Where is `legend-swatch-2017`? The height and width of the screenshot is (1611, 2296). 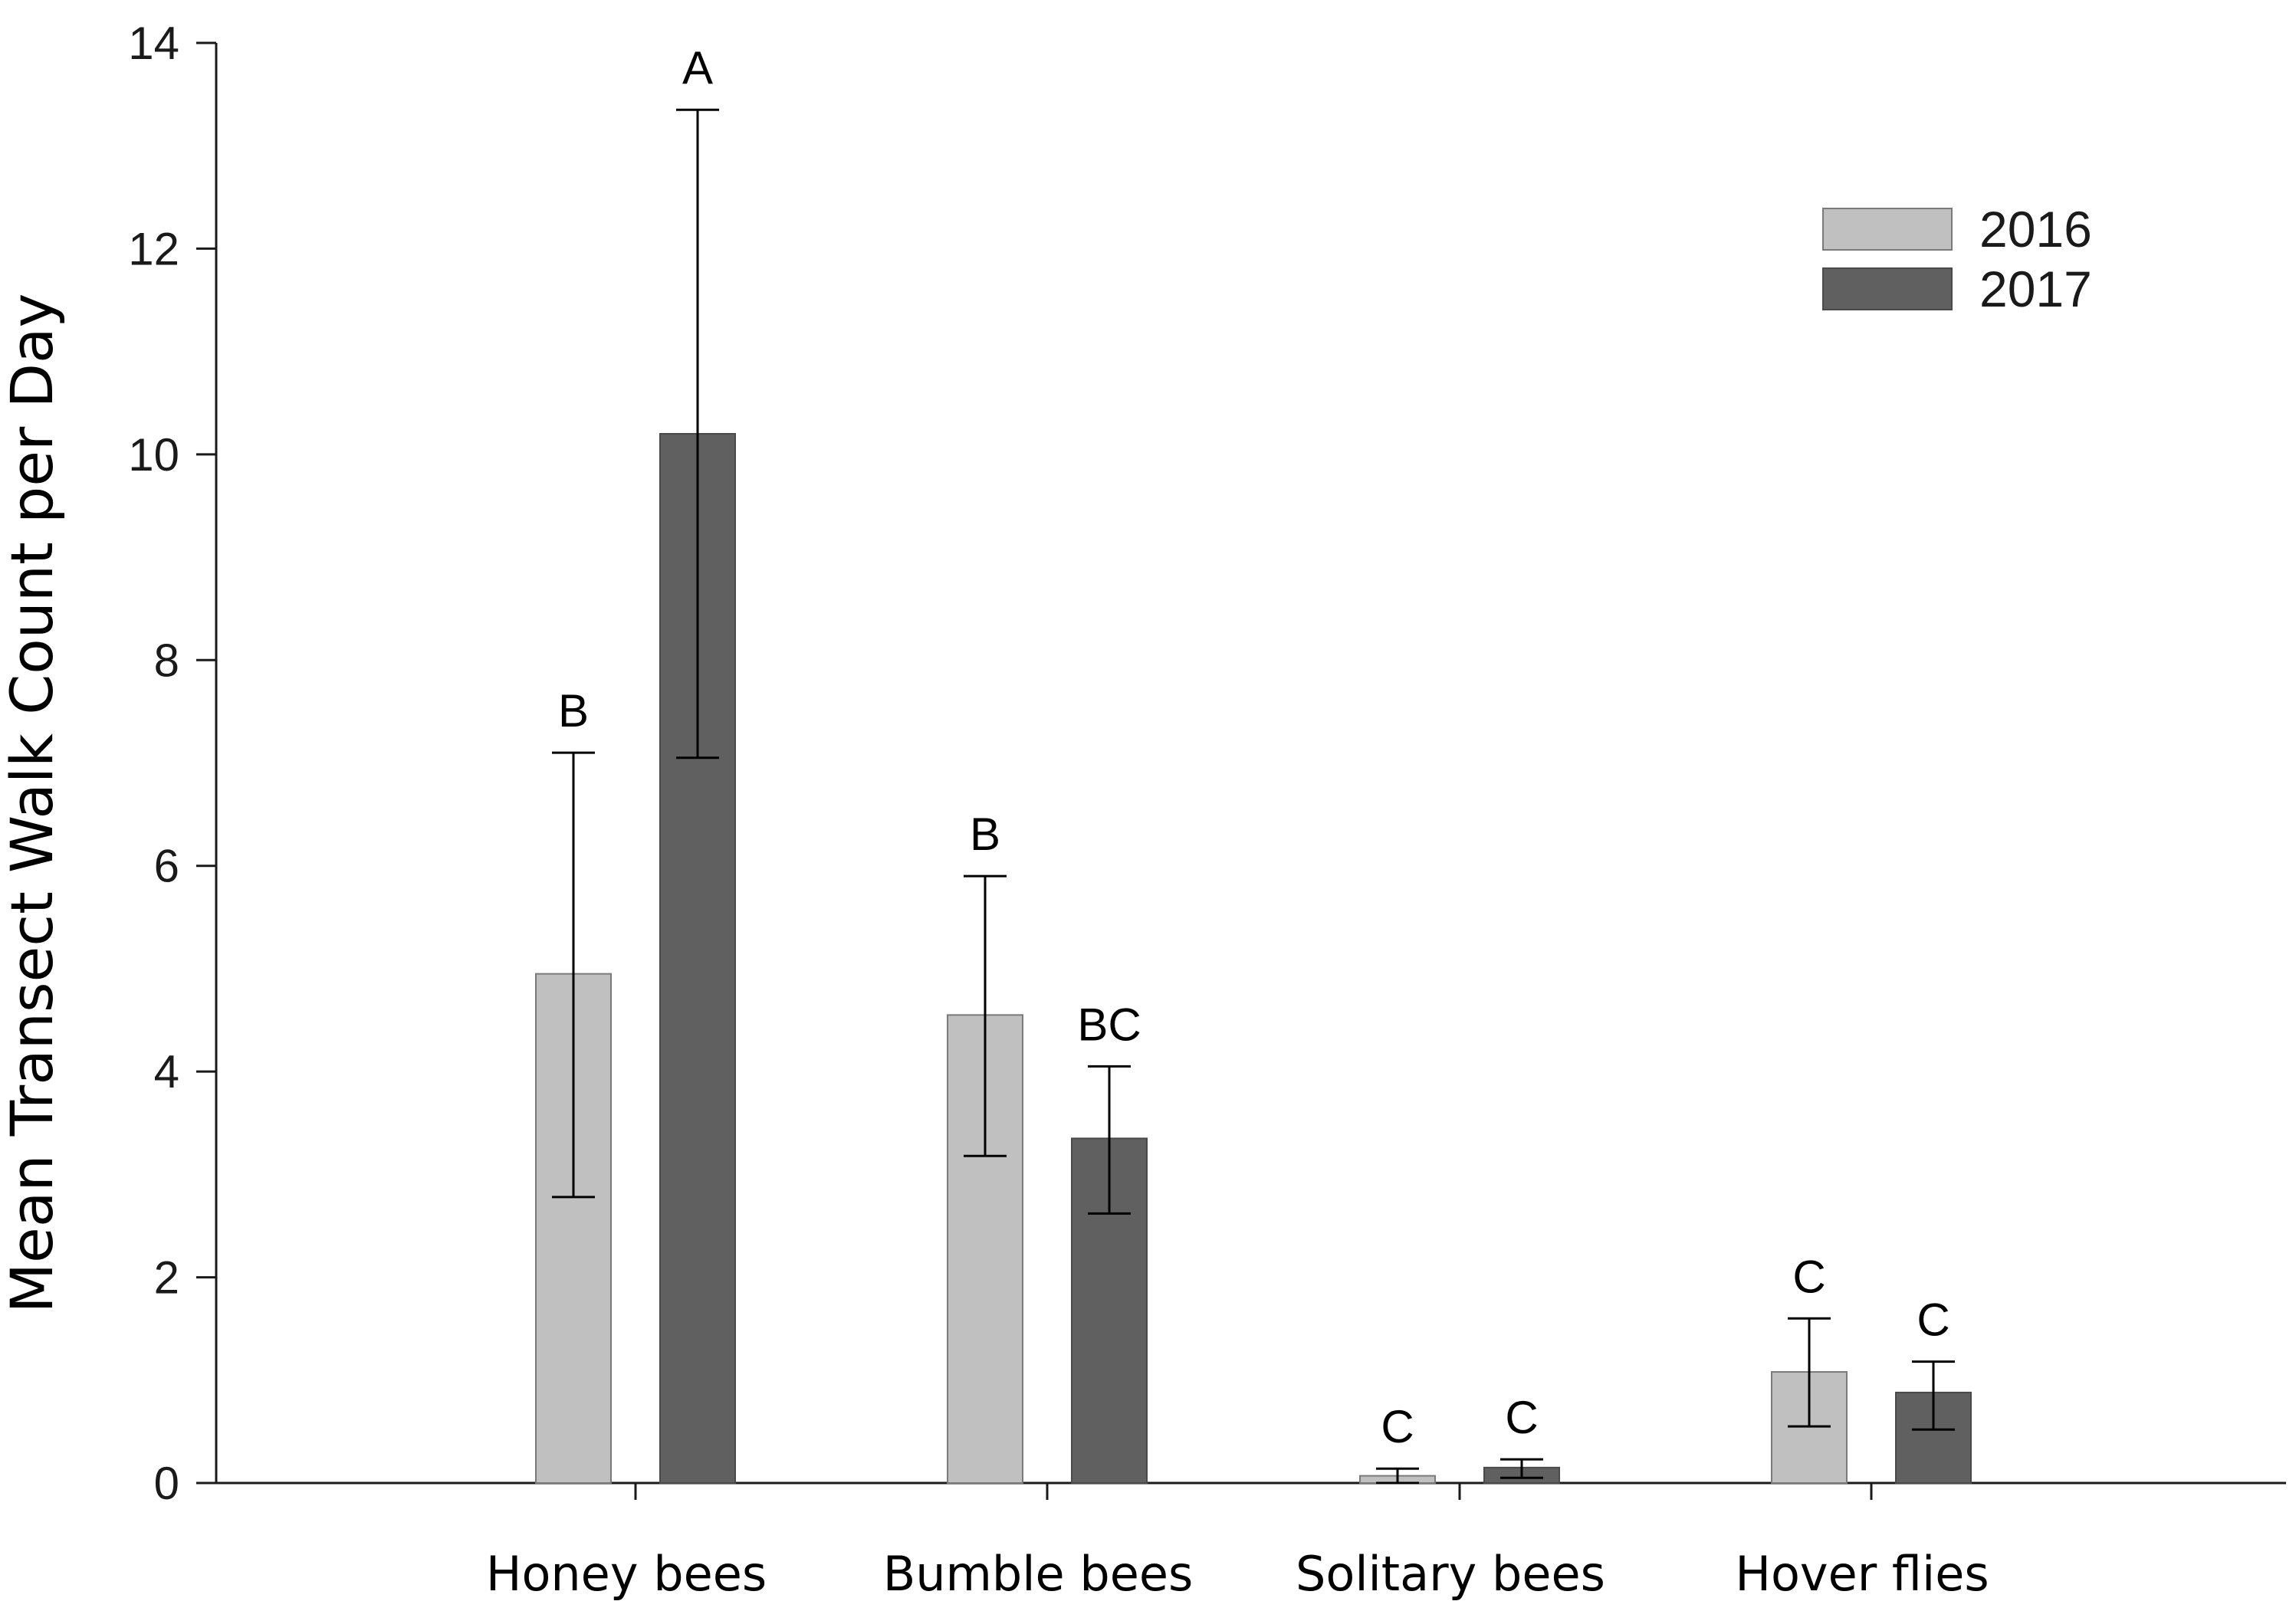 legend-swatch-2017 is located at coordinates (1887, 288).